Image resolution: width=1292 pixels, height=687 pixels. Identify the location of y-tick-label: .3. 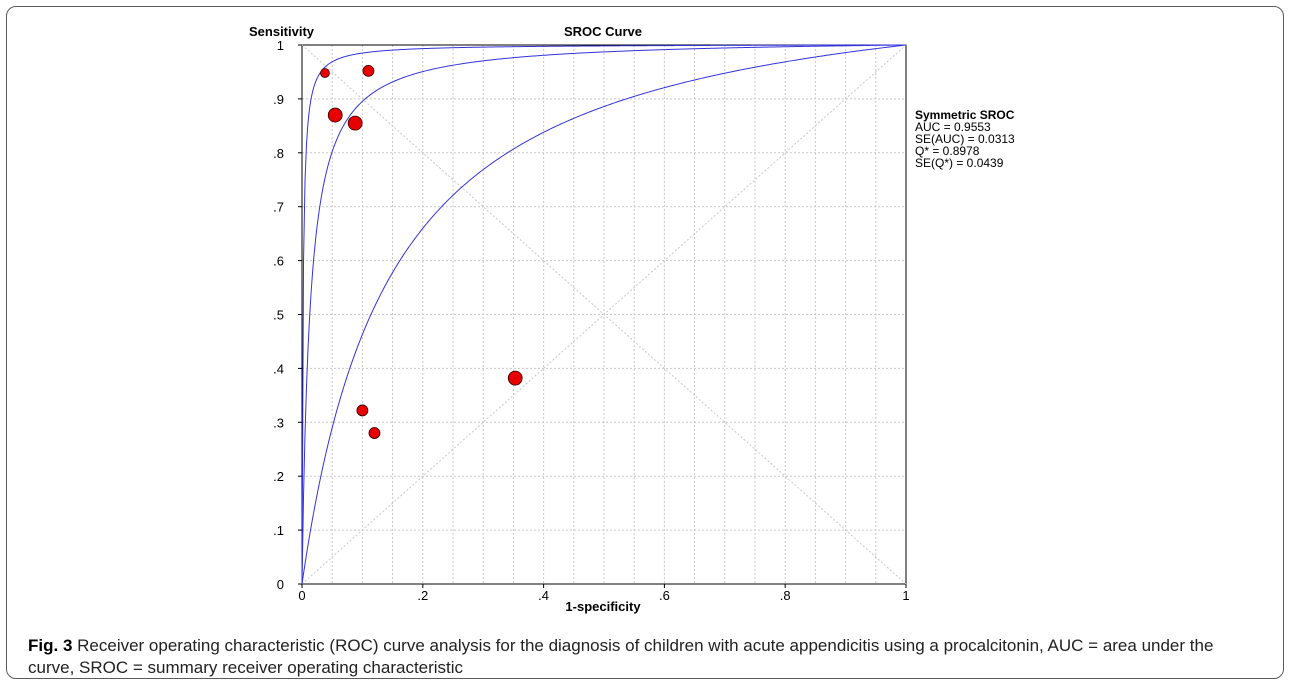
(278, 422).